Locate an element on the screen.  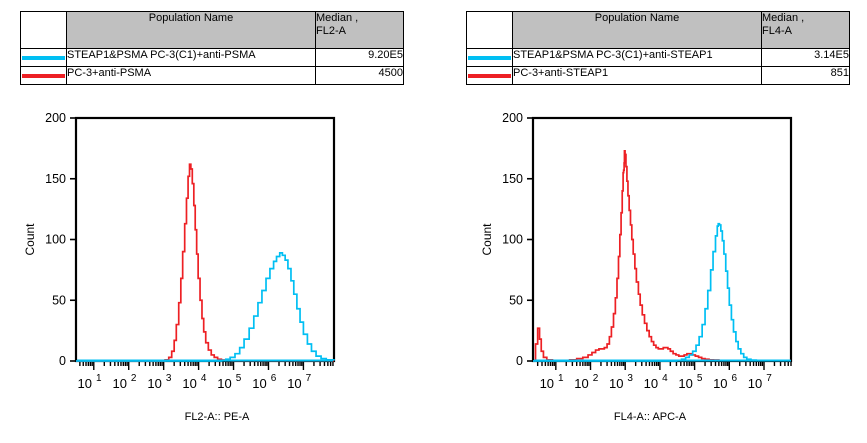
legend-population-name: PC-3+anti-STEAP1 is located at coordinates (637, 75).